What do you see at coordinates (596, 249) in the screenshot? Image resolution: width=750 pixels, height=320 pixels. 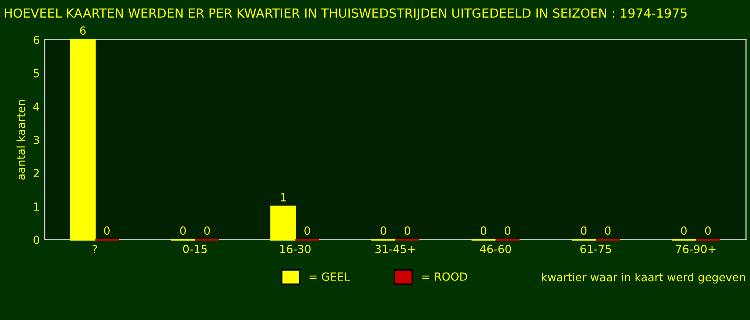 I see `x-tick-label: 61-75` at bounding box center [596, 249].